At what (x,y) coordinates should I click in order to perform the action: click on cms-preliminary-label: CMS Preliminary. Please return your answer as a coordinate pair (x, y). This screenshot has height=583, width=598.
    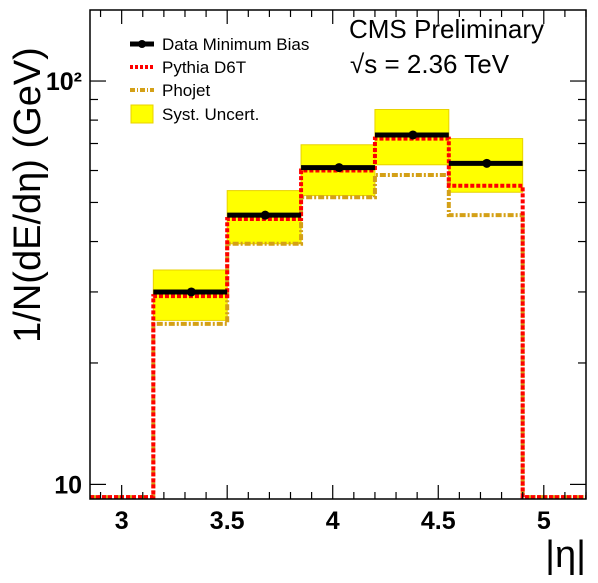
    Looking at the image, I should click on (446, 29).